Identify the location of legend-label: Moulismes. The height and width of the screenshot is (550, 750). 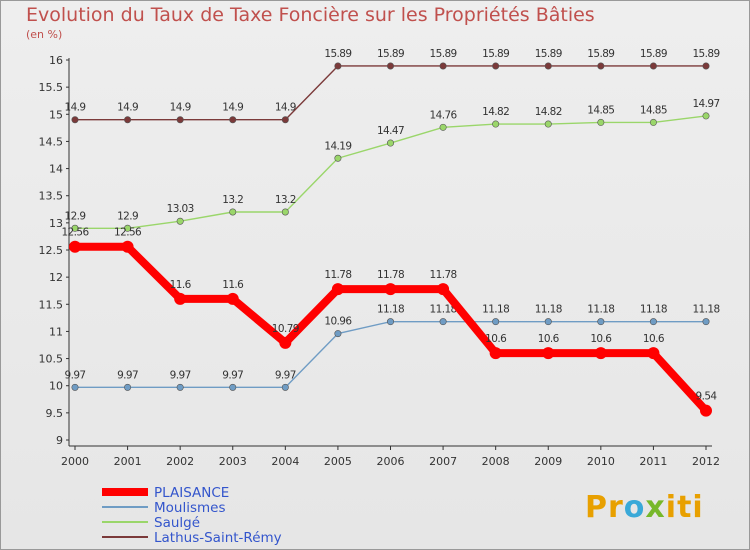
(190, 508).